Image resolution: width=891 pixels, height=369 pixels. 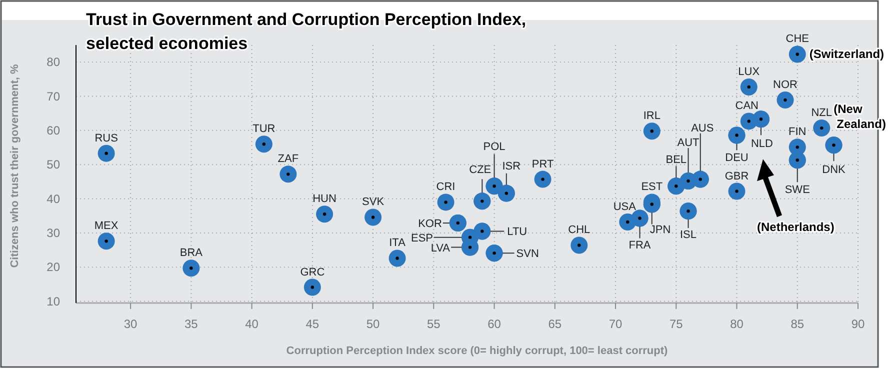 What do you see at coordinates (652, 187) in the screenshot?
I see `annotation: EST` at bounding box center [652, 187].